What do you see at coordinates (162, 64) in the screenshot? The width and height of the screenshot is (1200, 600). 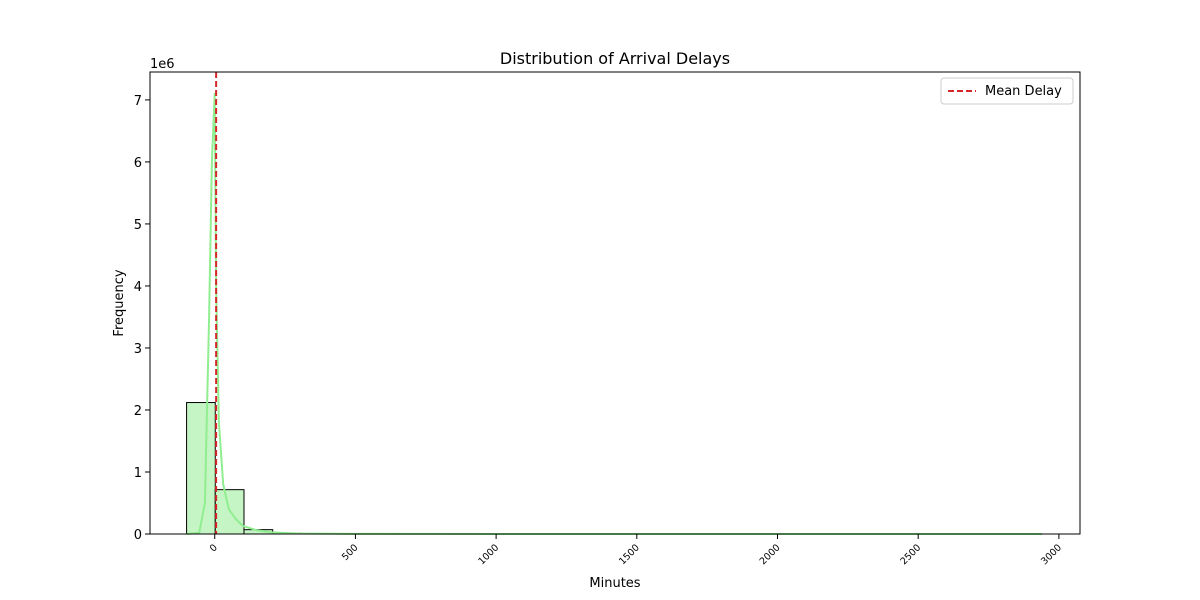 I see `y-offset-text: 1e6` at bounding box center [162, 64].